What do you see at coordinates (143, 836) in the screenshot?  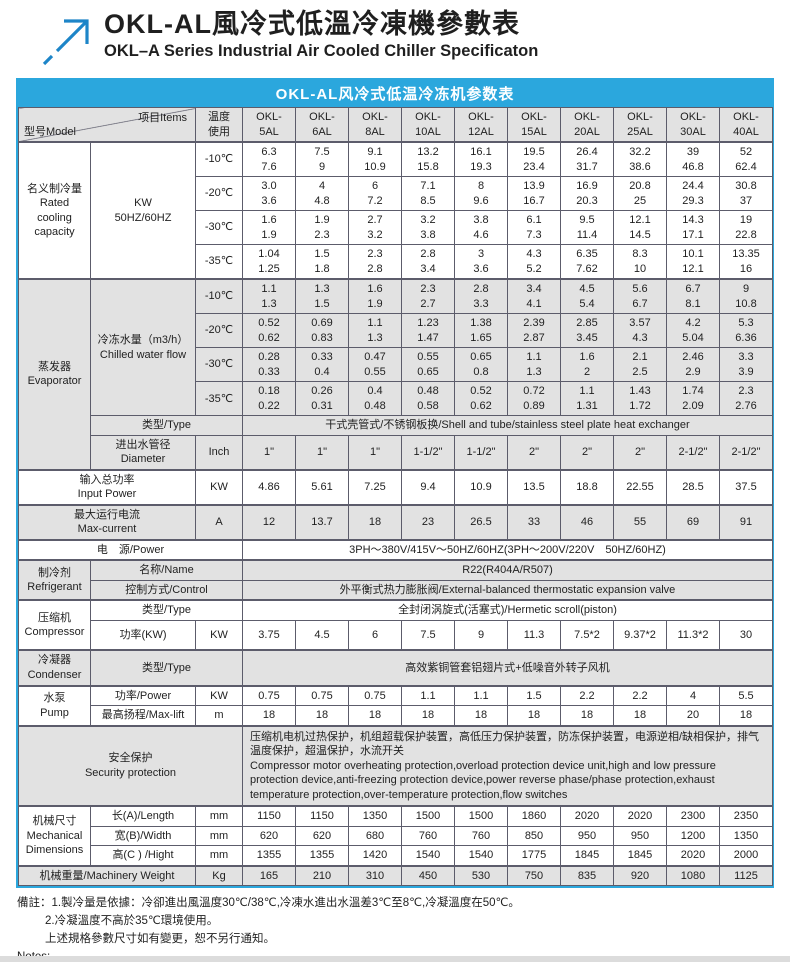 I see `item-label: 宽(B)/Width` at bounding box center [143, 836].